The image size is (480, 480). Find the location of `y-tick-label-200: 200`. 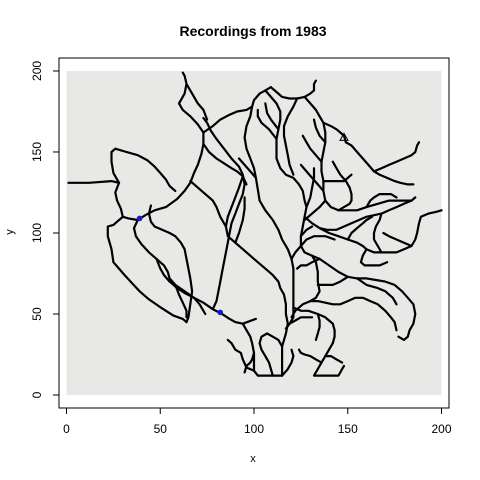

y-tick-label-200: 200 is located at coordinates (37, 71).